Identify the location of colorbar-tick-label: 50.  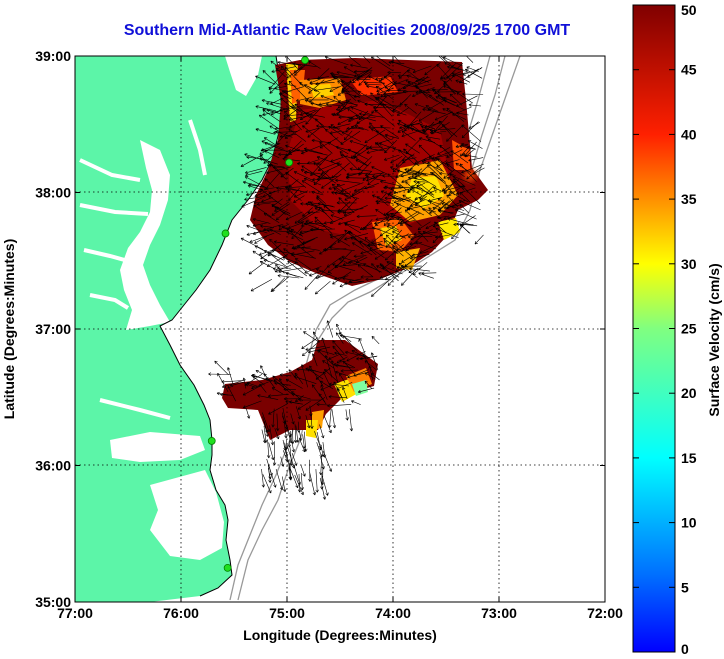
(689, 10).